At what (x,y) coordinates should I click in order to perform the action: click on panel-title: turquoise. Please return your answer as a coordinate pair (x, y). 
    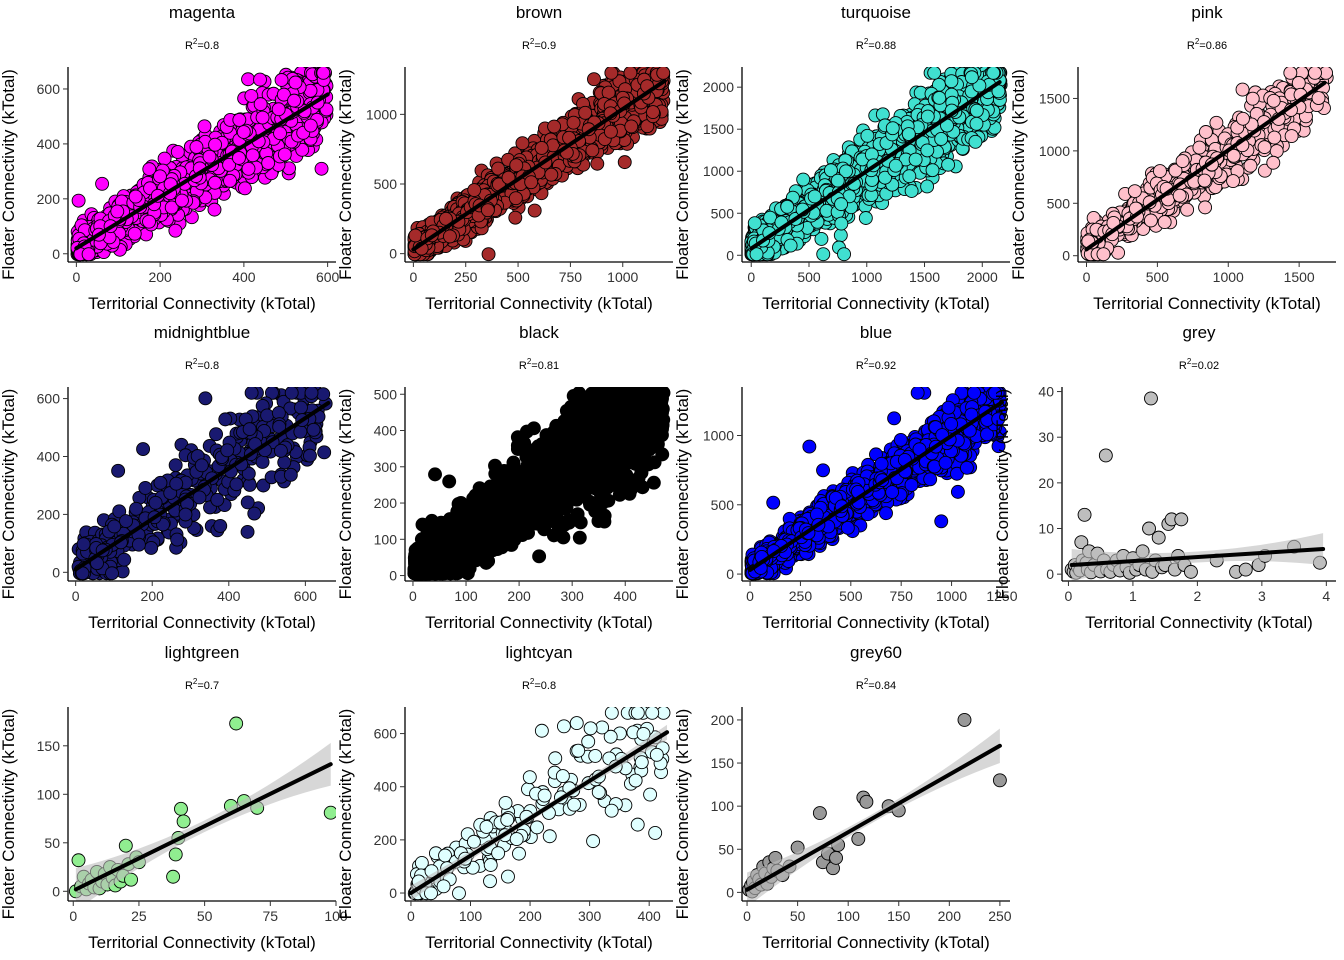
    Looking at the image, I should click on (876, 12).